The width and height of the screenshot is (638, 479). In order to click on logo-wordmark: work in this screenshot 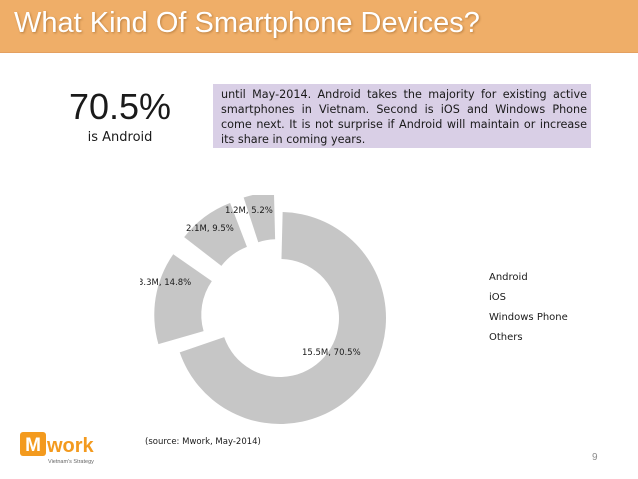, I will do `click(70, 446)`.